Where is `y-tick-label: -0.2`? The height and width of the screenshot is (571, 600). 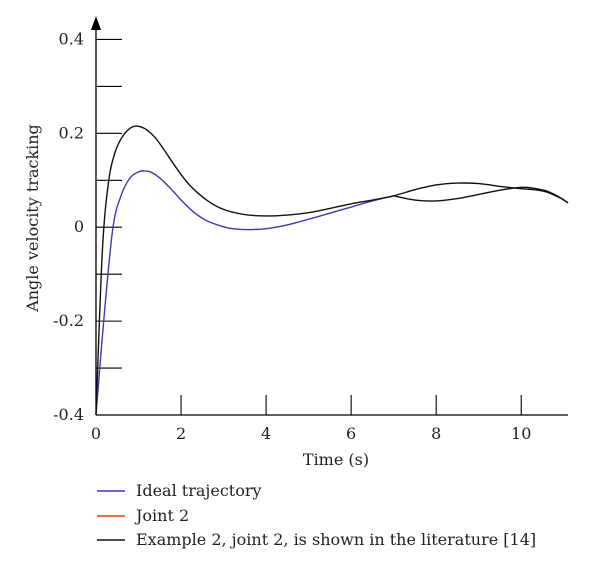
y-tick-label: -0.2 is located at coordinates (68, 320).